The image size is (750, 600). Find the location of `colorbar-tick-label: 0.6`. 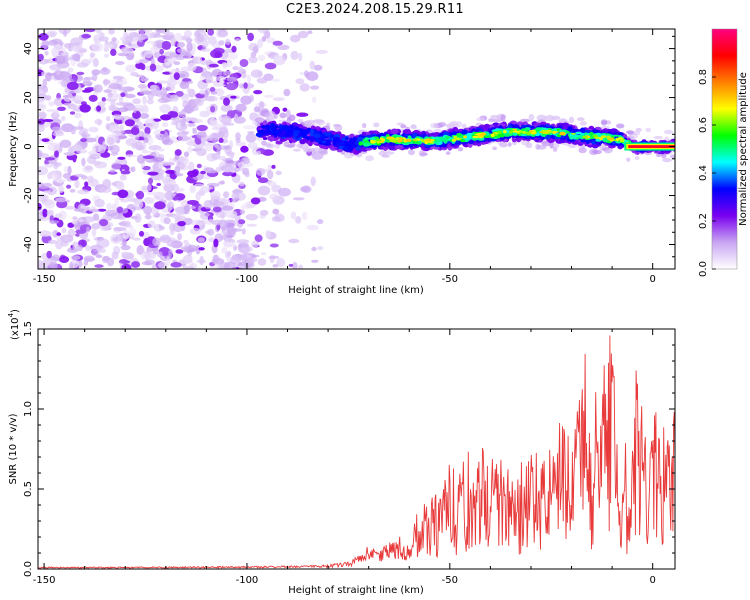

colorbar-tick-label: 0.6 is located at coordinates (703, 125).